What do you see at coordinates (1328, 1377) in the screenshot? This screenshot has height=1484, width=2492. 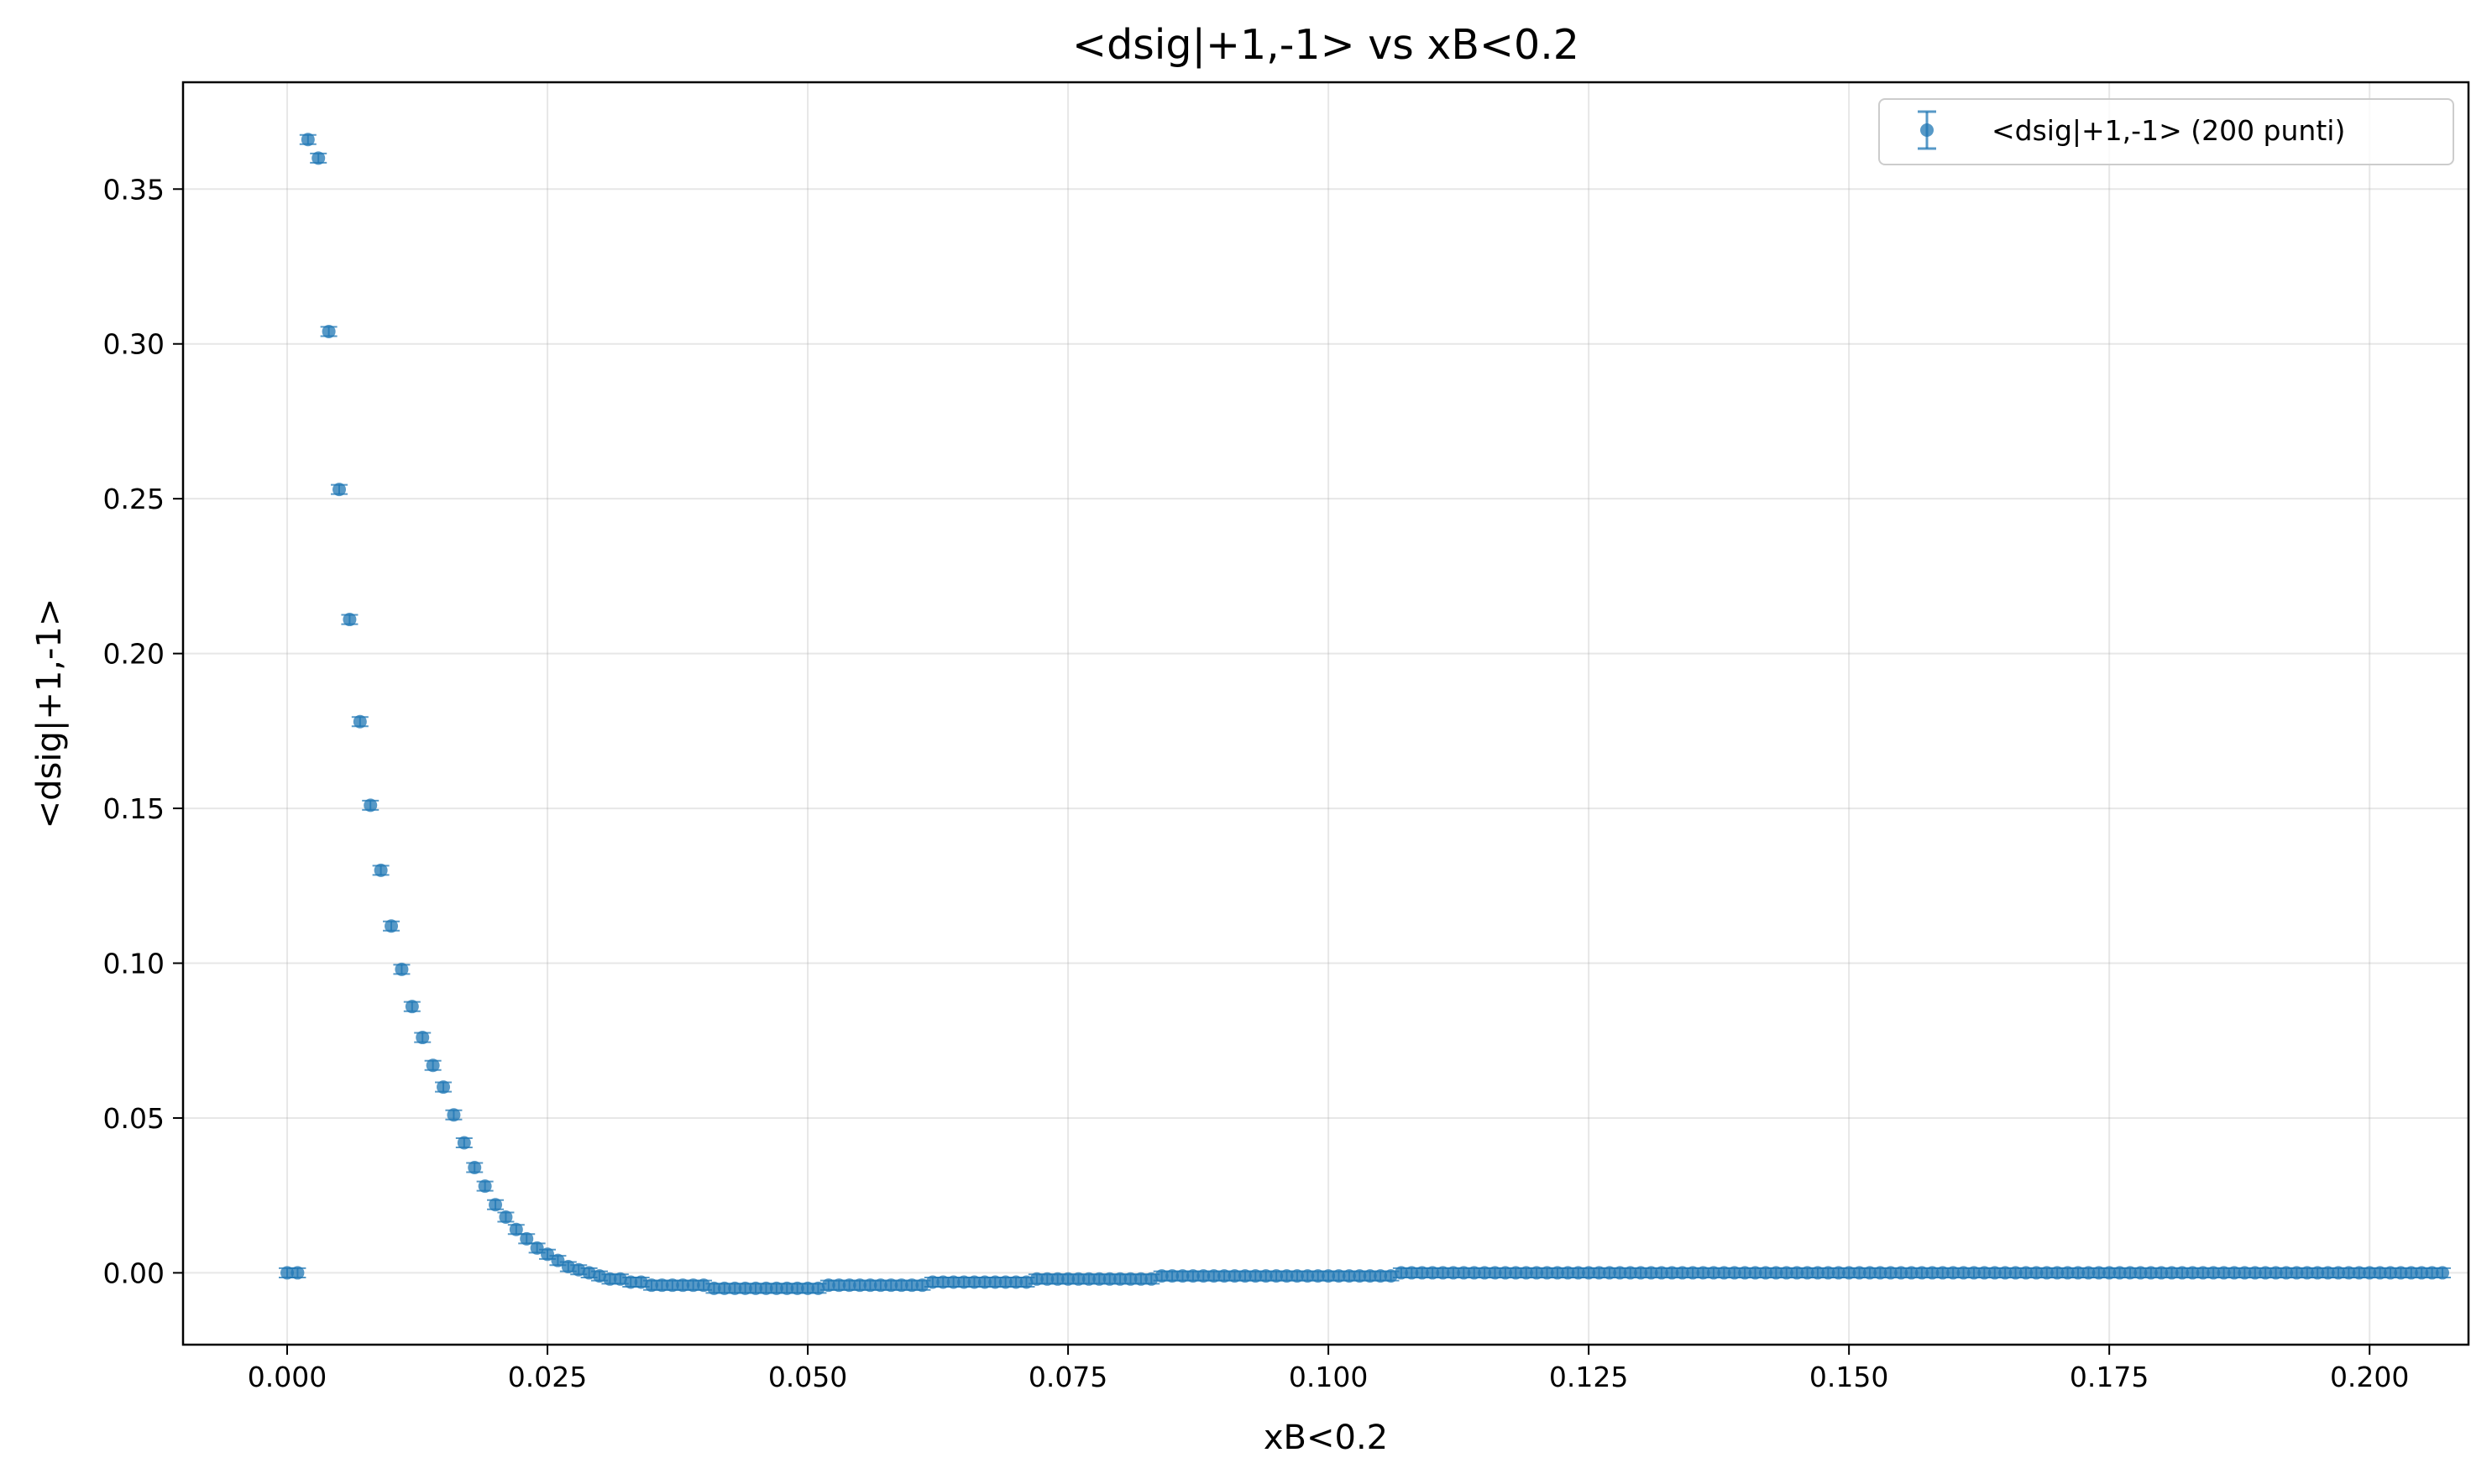 I see `x-tick-label: 0.100` at bounding box center [1328, 1377].